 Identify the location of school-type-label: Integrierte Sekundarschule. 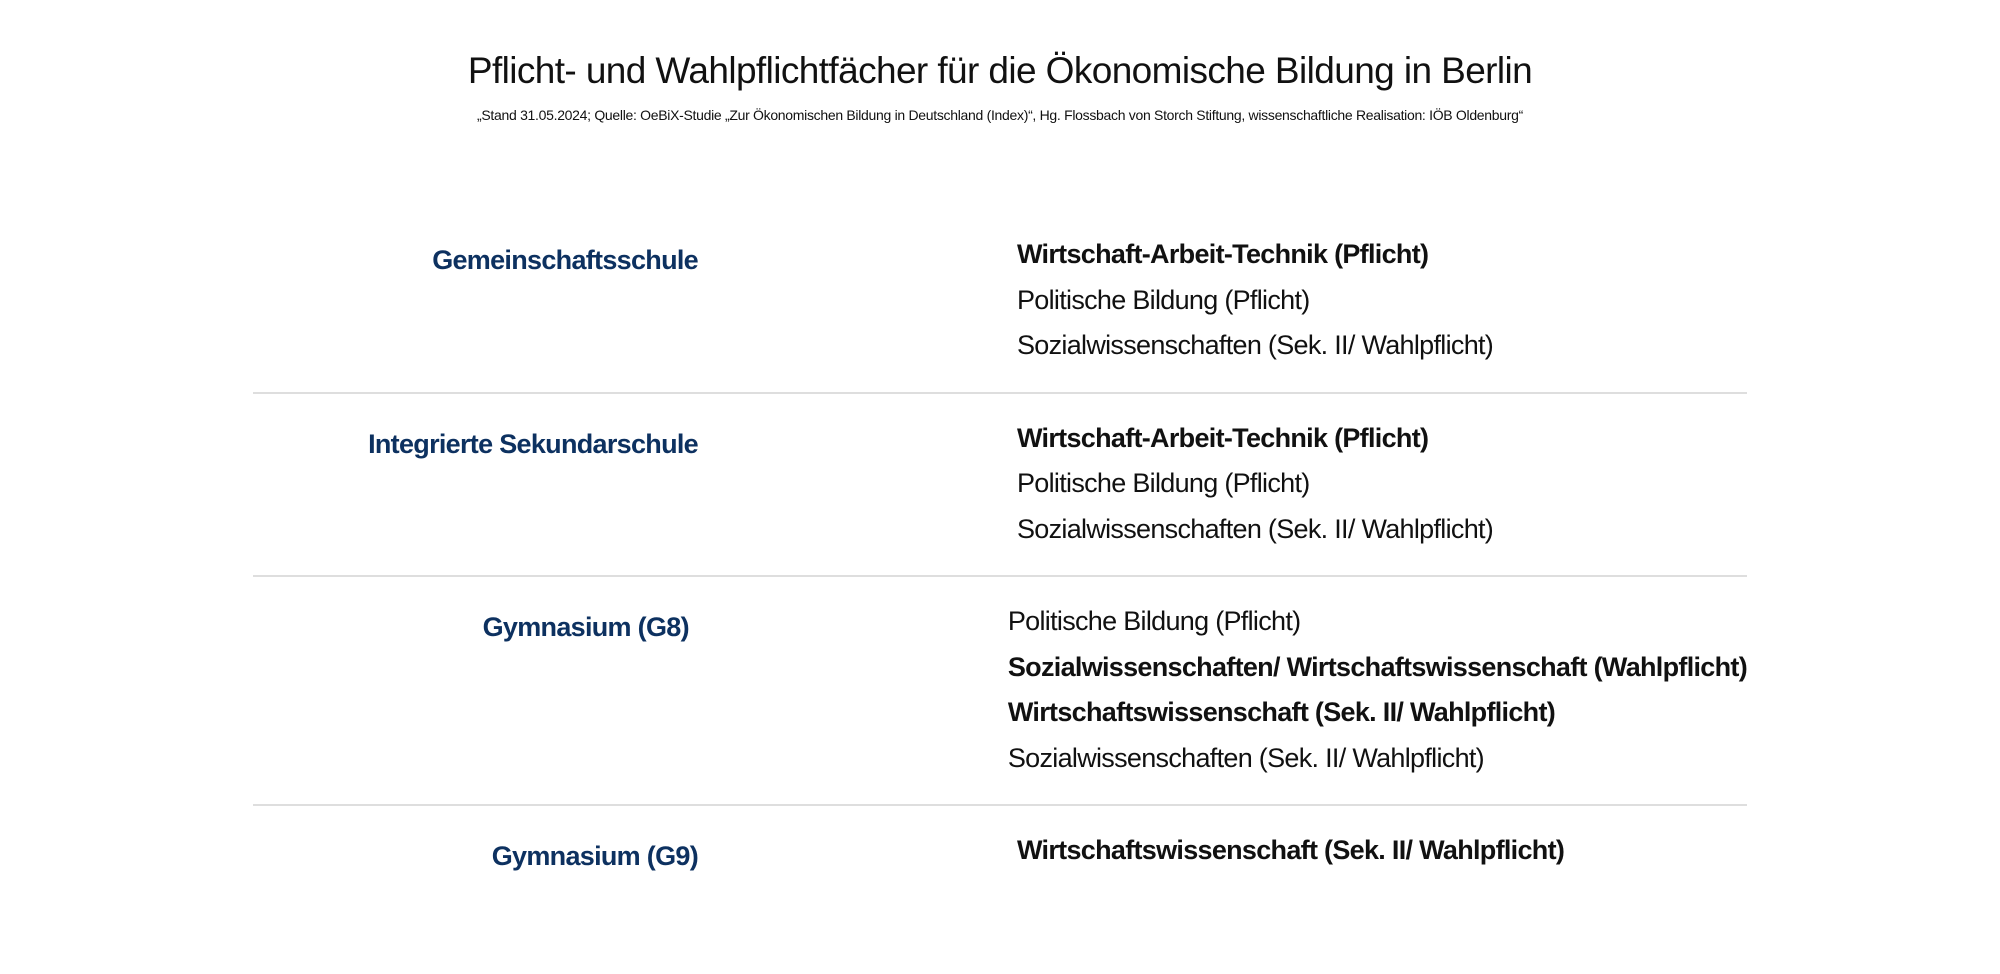
(533, 443).